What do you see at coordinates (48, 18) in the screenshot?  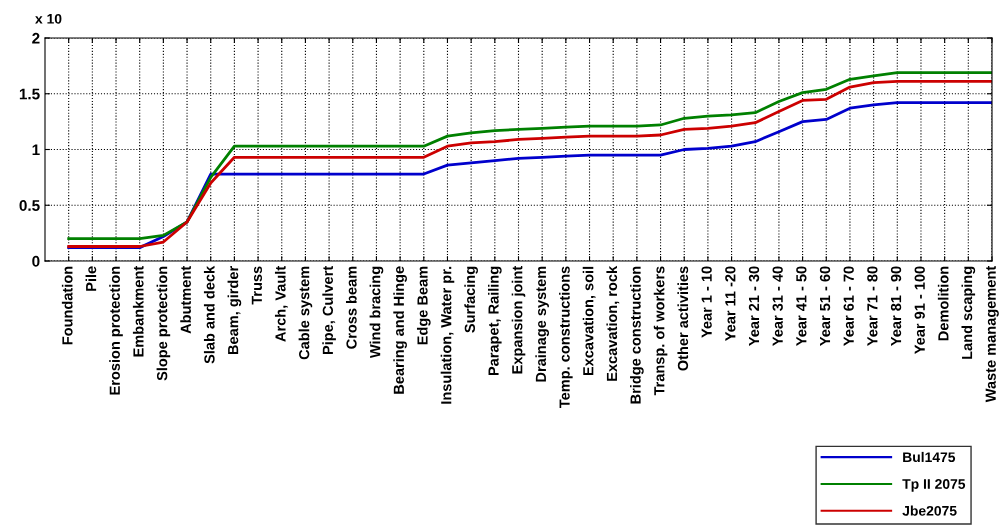 I see `text: x 10` at bounding box center [48, 18].